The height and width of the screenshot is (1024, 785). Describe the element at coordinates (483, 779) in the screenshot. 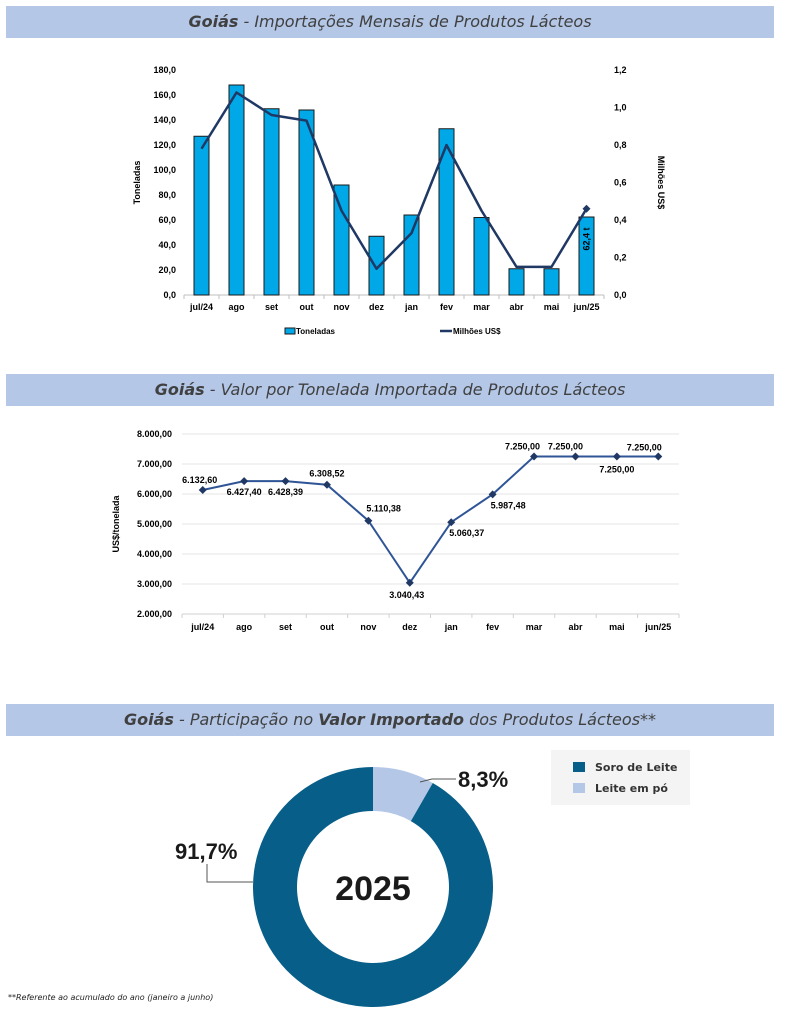

I see `slice-label: 8,3%` at that location.